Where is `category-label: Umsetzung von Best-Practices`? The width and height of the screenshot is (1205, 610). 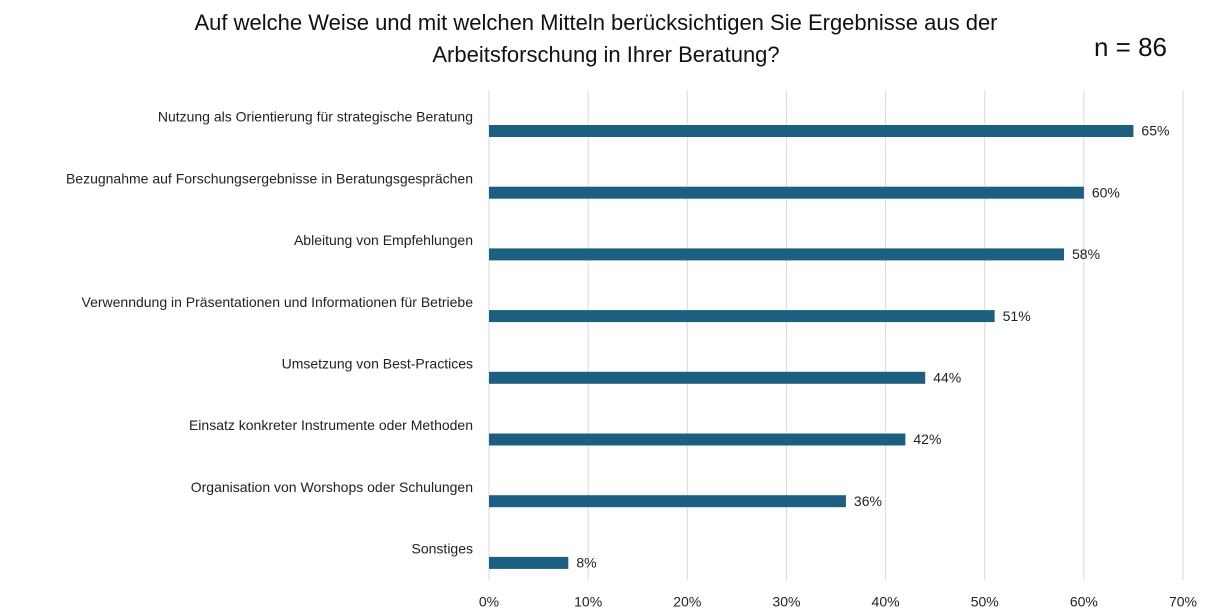 category-label: Umsetzung von Best-Practices is located at coordinates (377, 364).